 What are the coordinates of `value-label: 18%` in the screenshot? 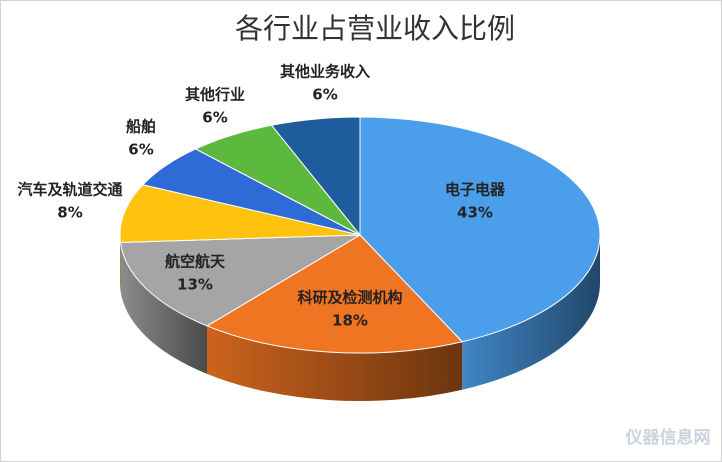 It's located at (350, 321).